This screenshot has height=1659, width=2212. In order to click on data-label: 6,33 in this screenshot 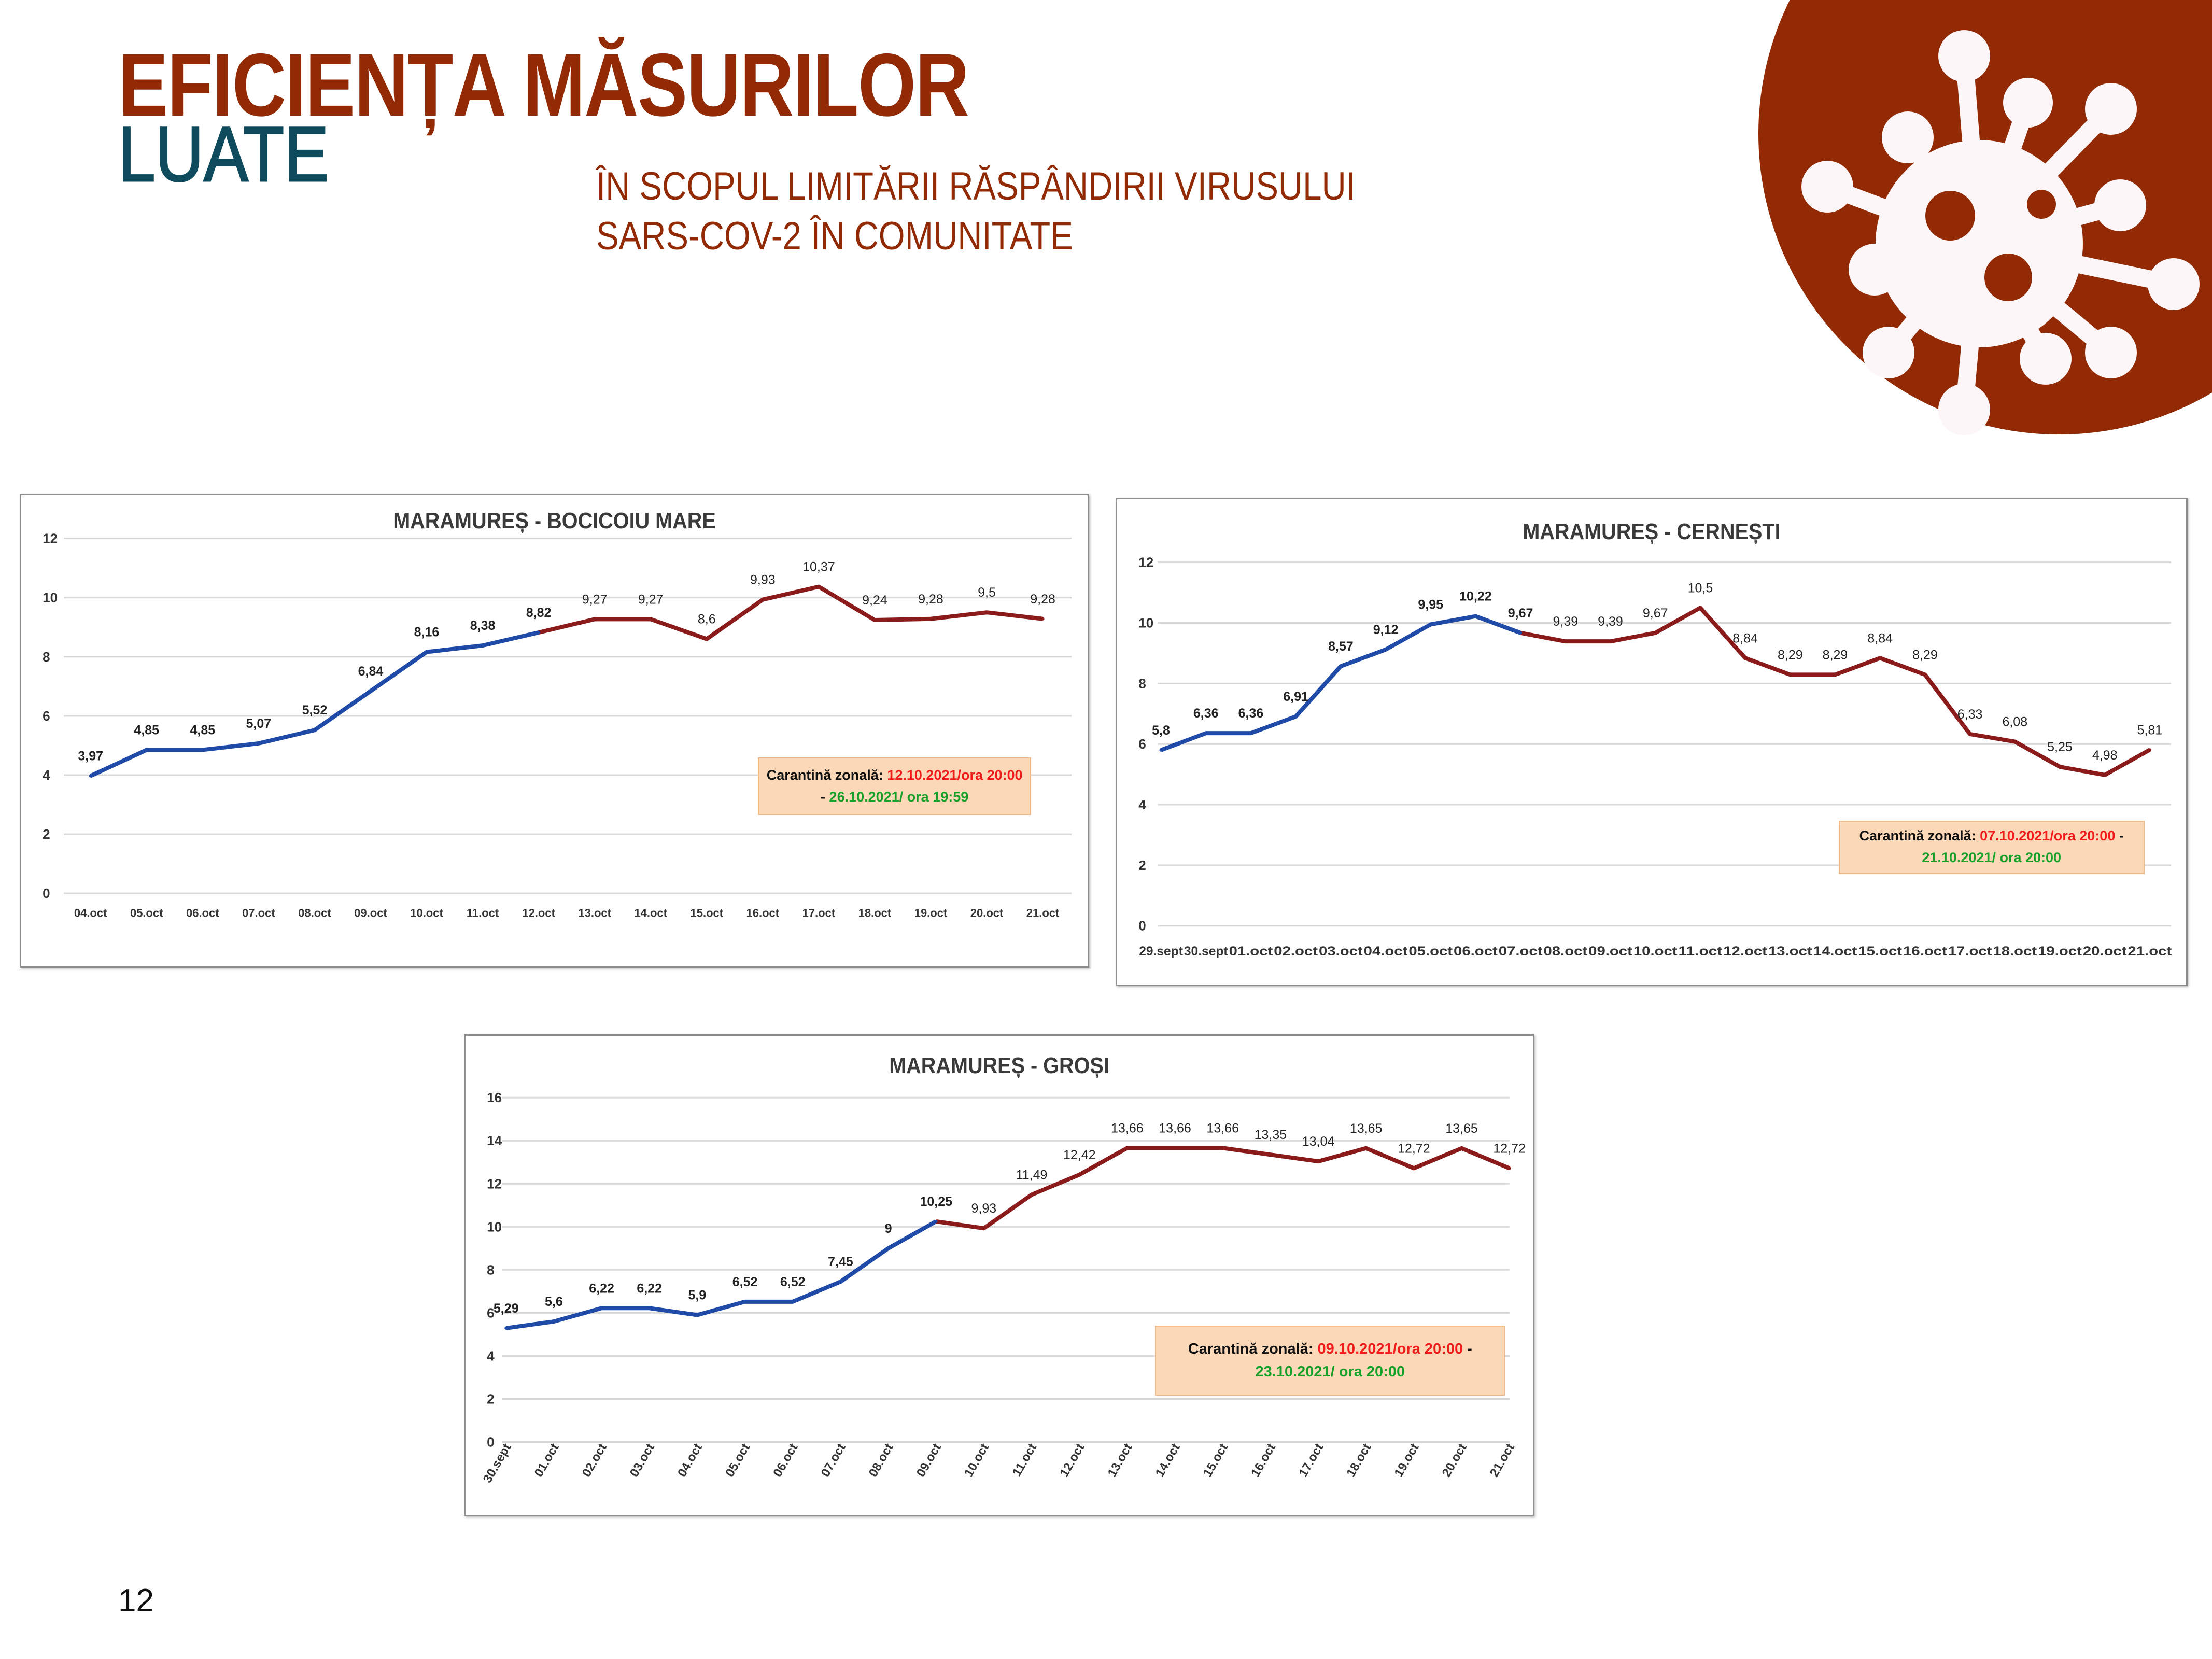, I will do `click(1970, 714)`.